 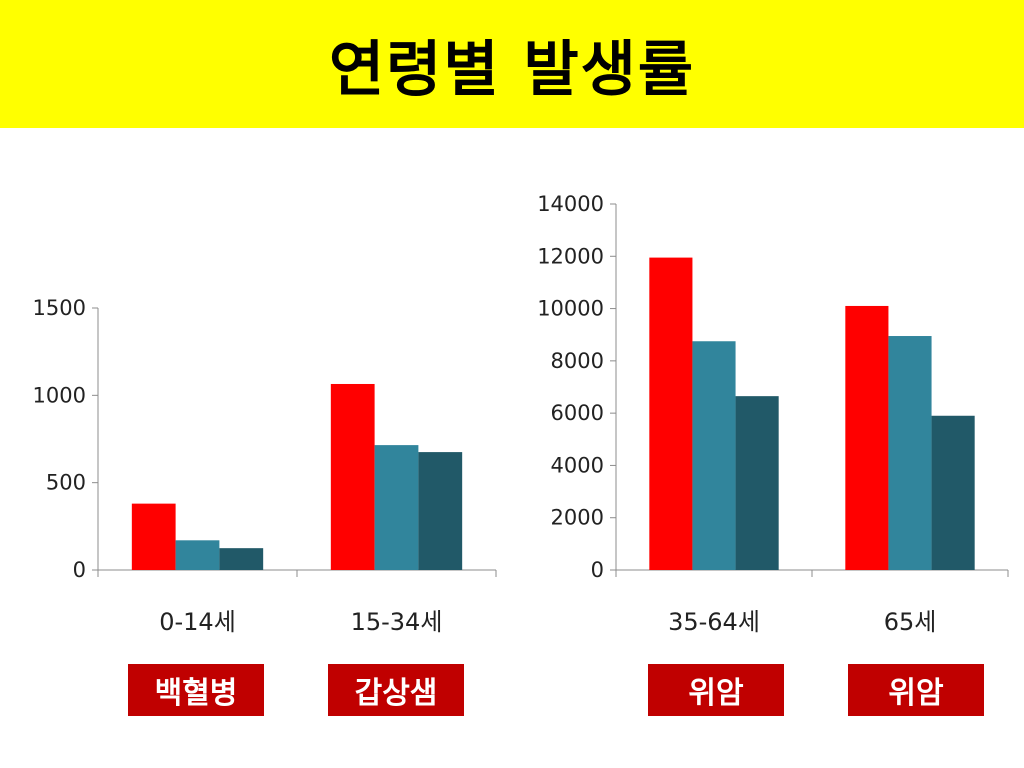 What do you see at coordinates (79, 570) in the screenshot?
I see `chart-1-y-tick-label: 0` at bounding box center [79, 570].